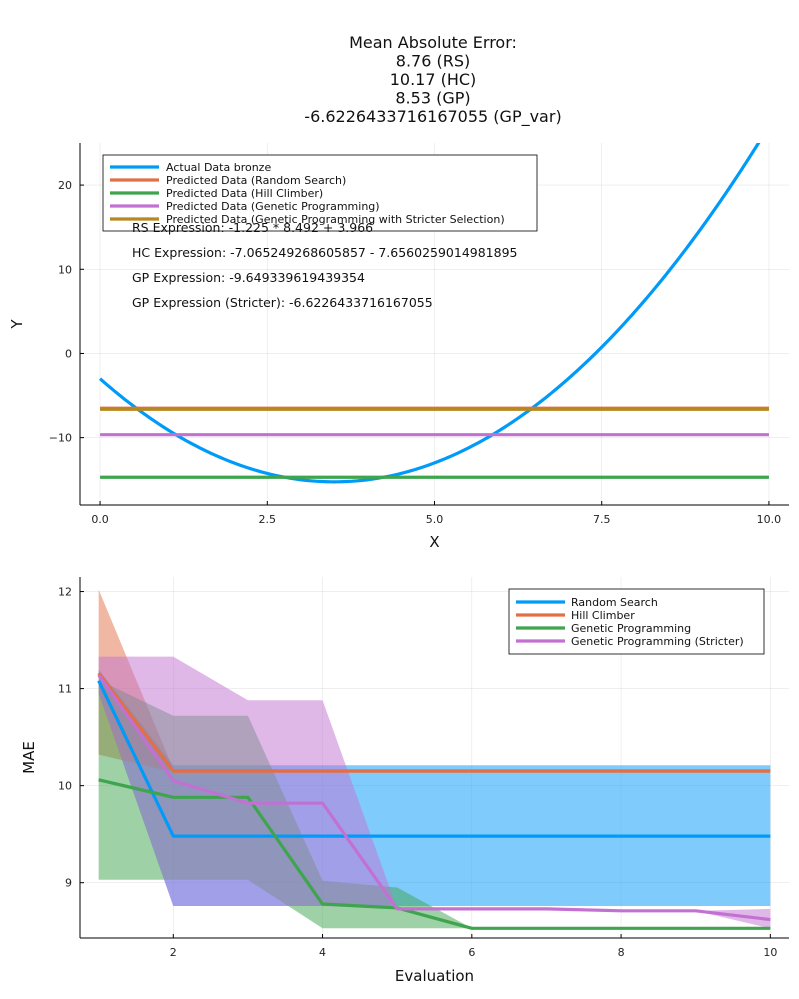 This screenshot has width=799, height=999. Describe the element at coordinates (65, 592) in the screenshot. I see `y-tick-label: 12` at that location.